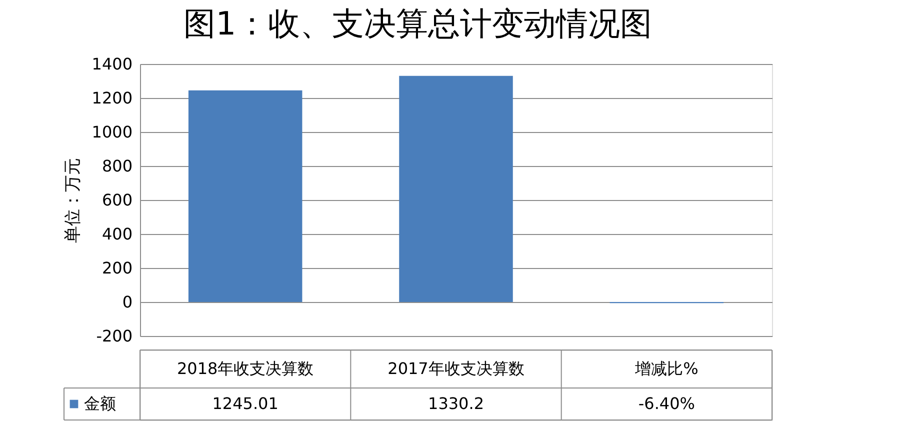  Describe the element at coordinates (418, 23) in the screenshot. I see `chart-title: 图1：收、支决算总计变动情况图` at that location.